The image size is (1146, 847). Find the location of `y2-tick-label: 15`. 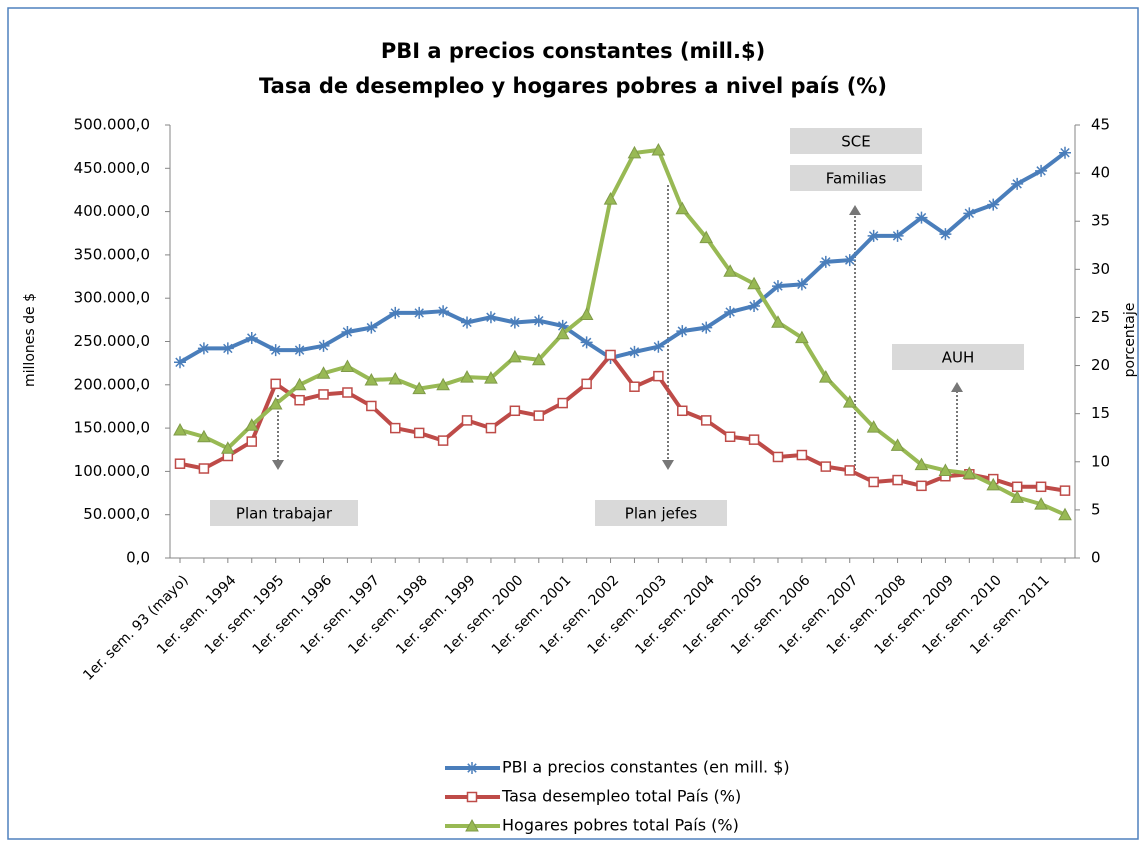

y2-tick-label: 15 is located at coordinates (1100, 413).